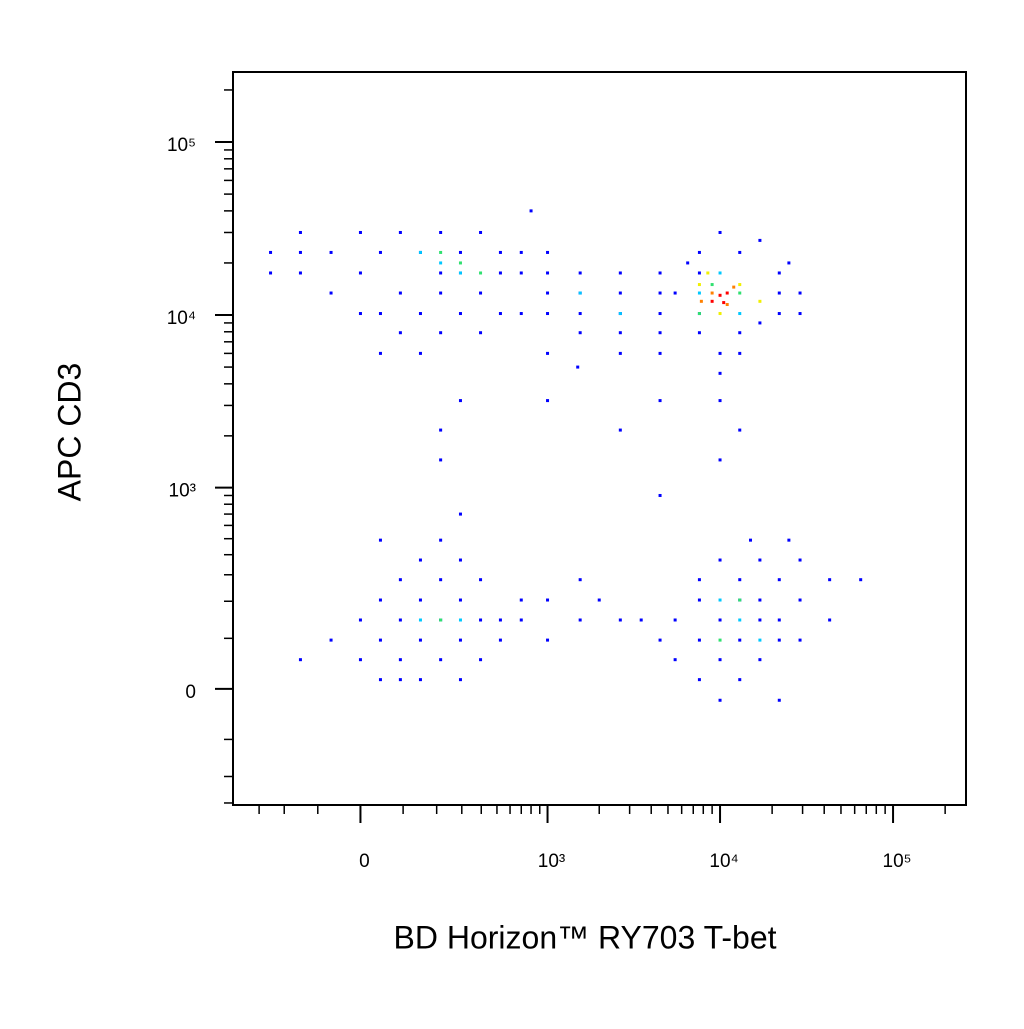  Describe the element at coordinates (181, 145) in the screenshot. I see `y-tick-label: 10⁵` at that location.